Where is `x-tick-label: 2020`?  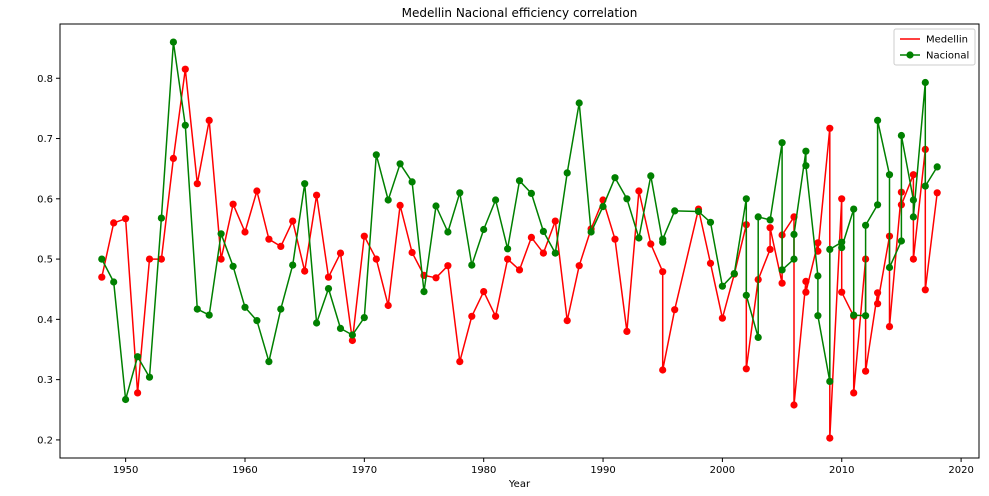
x-tick-label: 2020 is located at coordinates (960, 470).